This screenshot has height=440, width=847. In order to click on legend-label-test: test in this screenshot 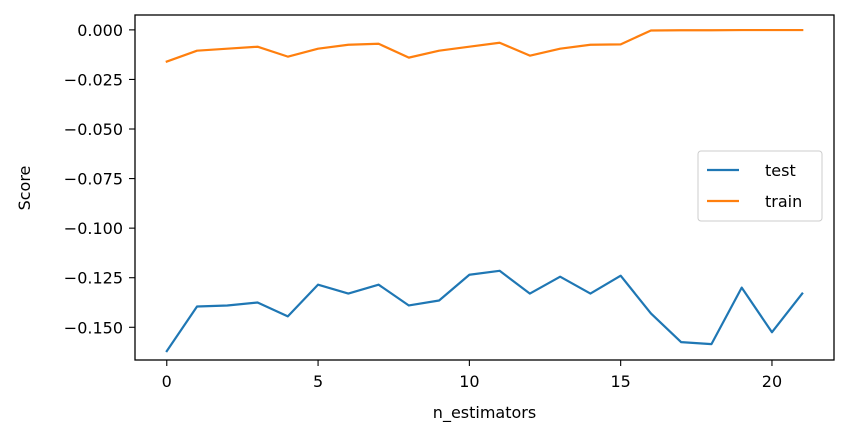, I will do `click(780, 170)`.